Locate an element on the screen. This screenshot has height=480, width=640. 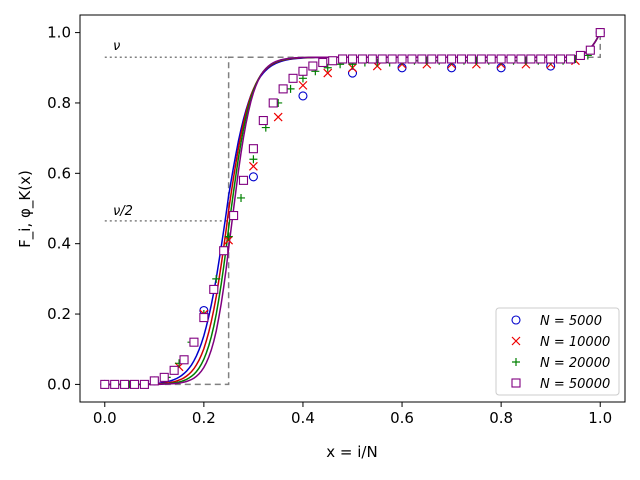
legend-box is located at coordinates (557, 351).